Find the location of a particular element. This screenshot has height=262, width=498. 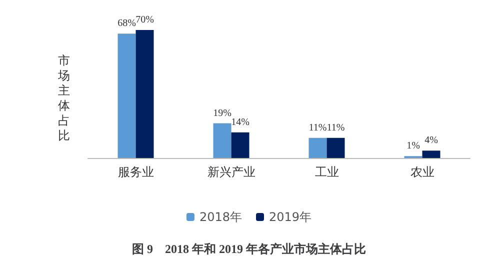

data-label: 70% is located at coordinates (145, 20).